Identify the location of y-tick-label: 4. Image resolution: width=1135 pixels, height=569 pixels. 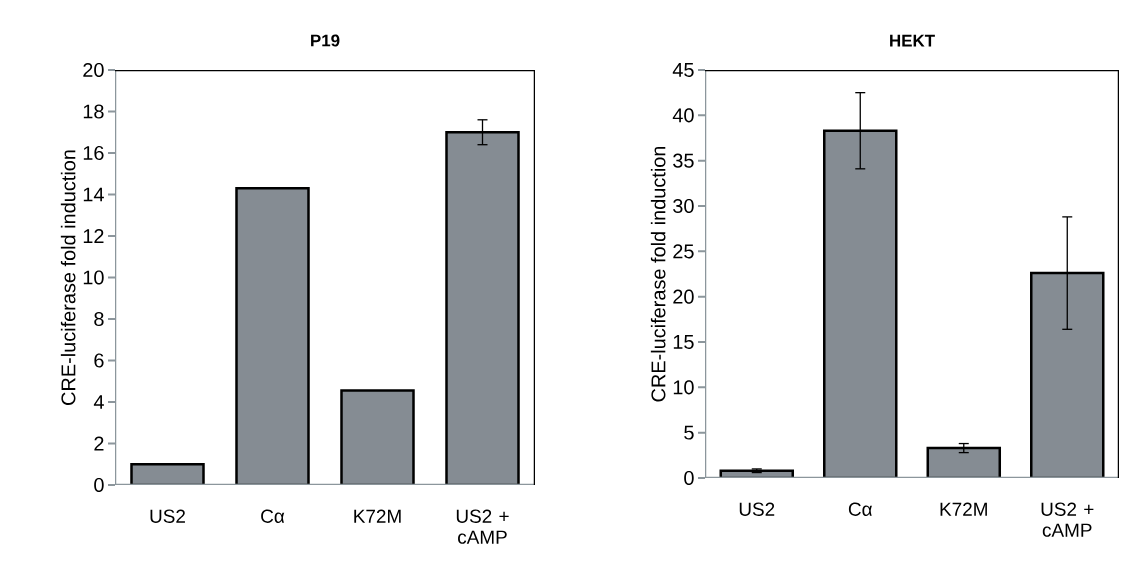
(98, 402).